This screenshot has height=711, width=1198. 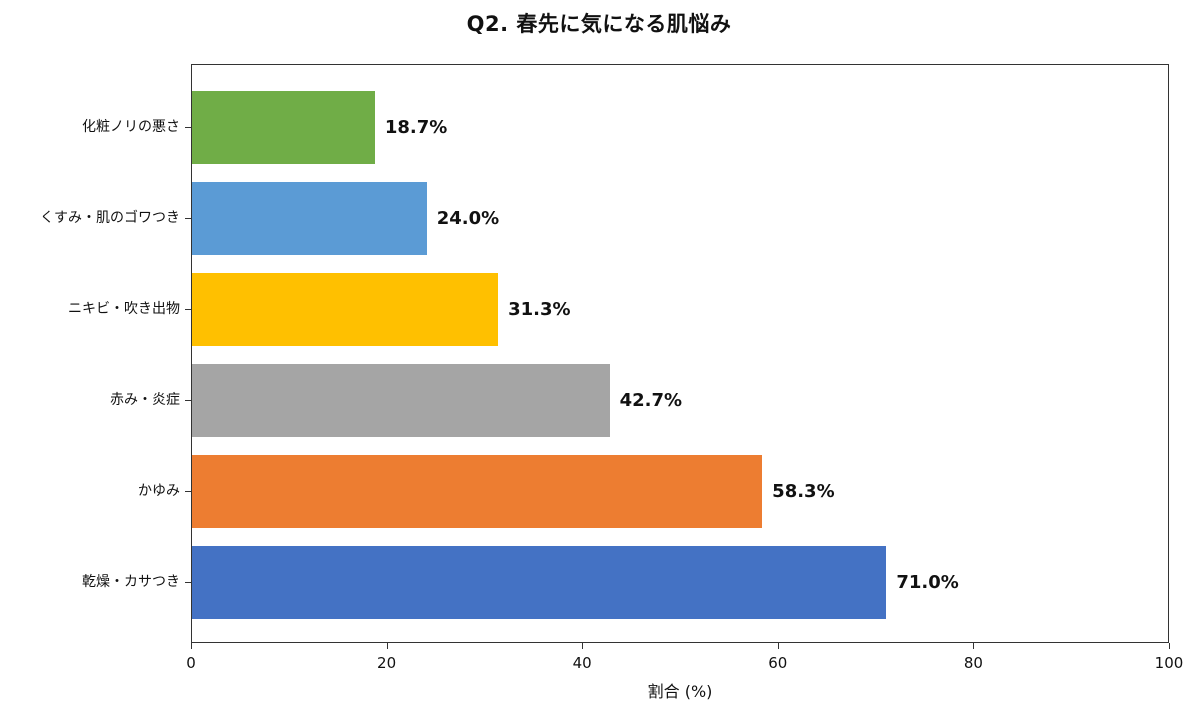 What do you see at coordinates (110, 217) in the screenshot?
I see `y-tick-label: くすみ・肌のゴワつき` at bounding box center [110, 217].